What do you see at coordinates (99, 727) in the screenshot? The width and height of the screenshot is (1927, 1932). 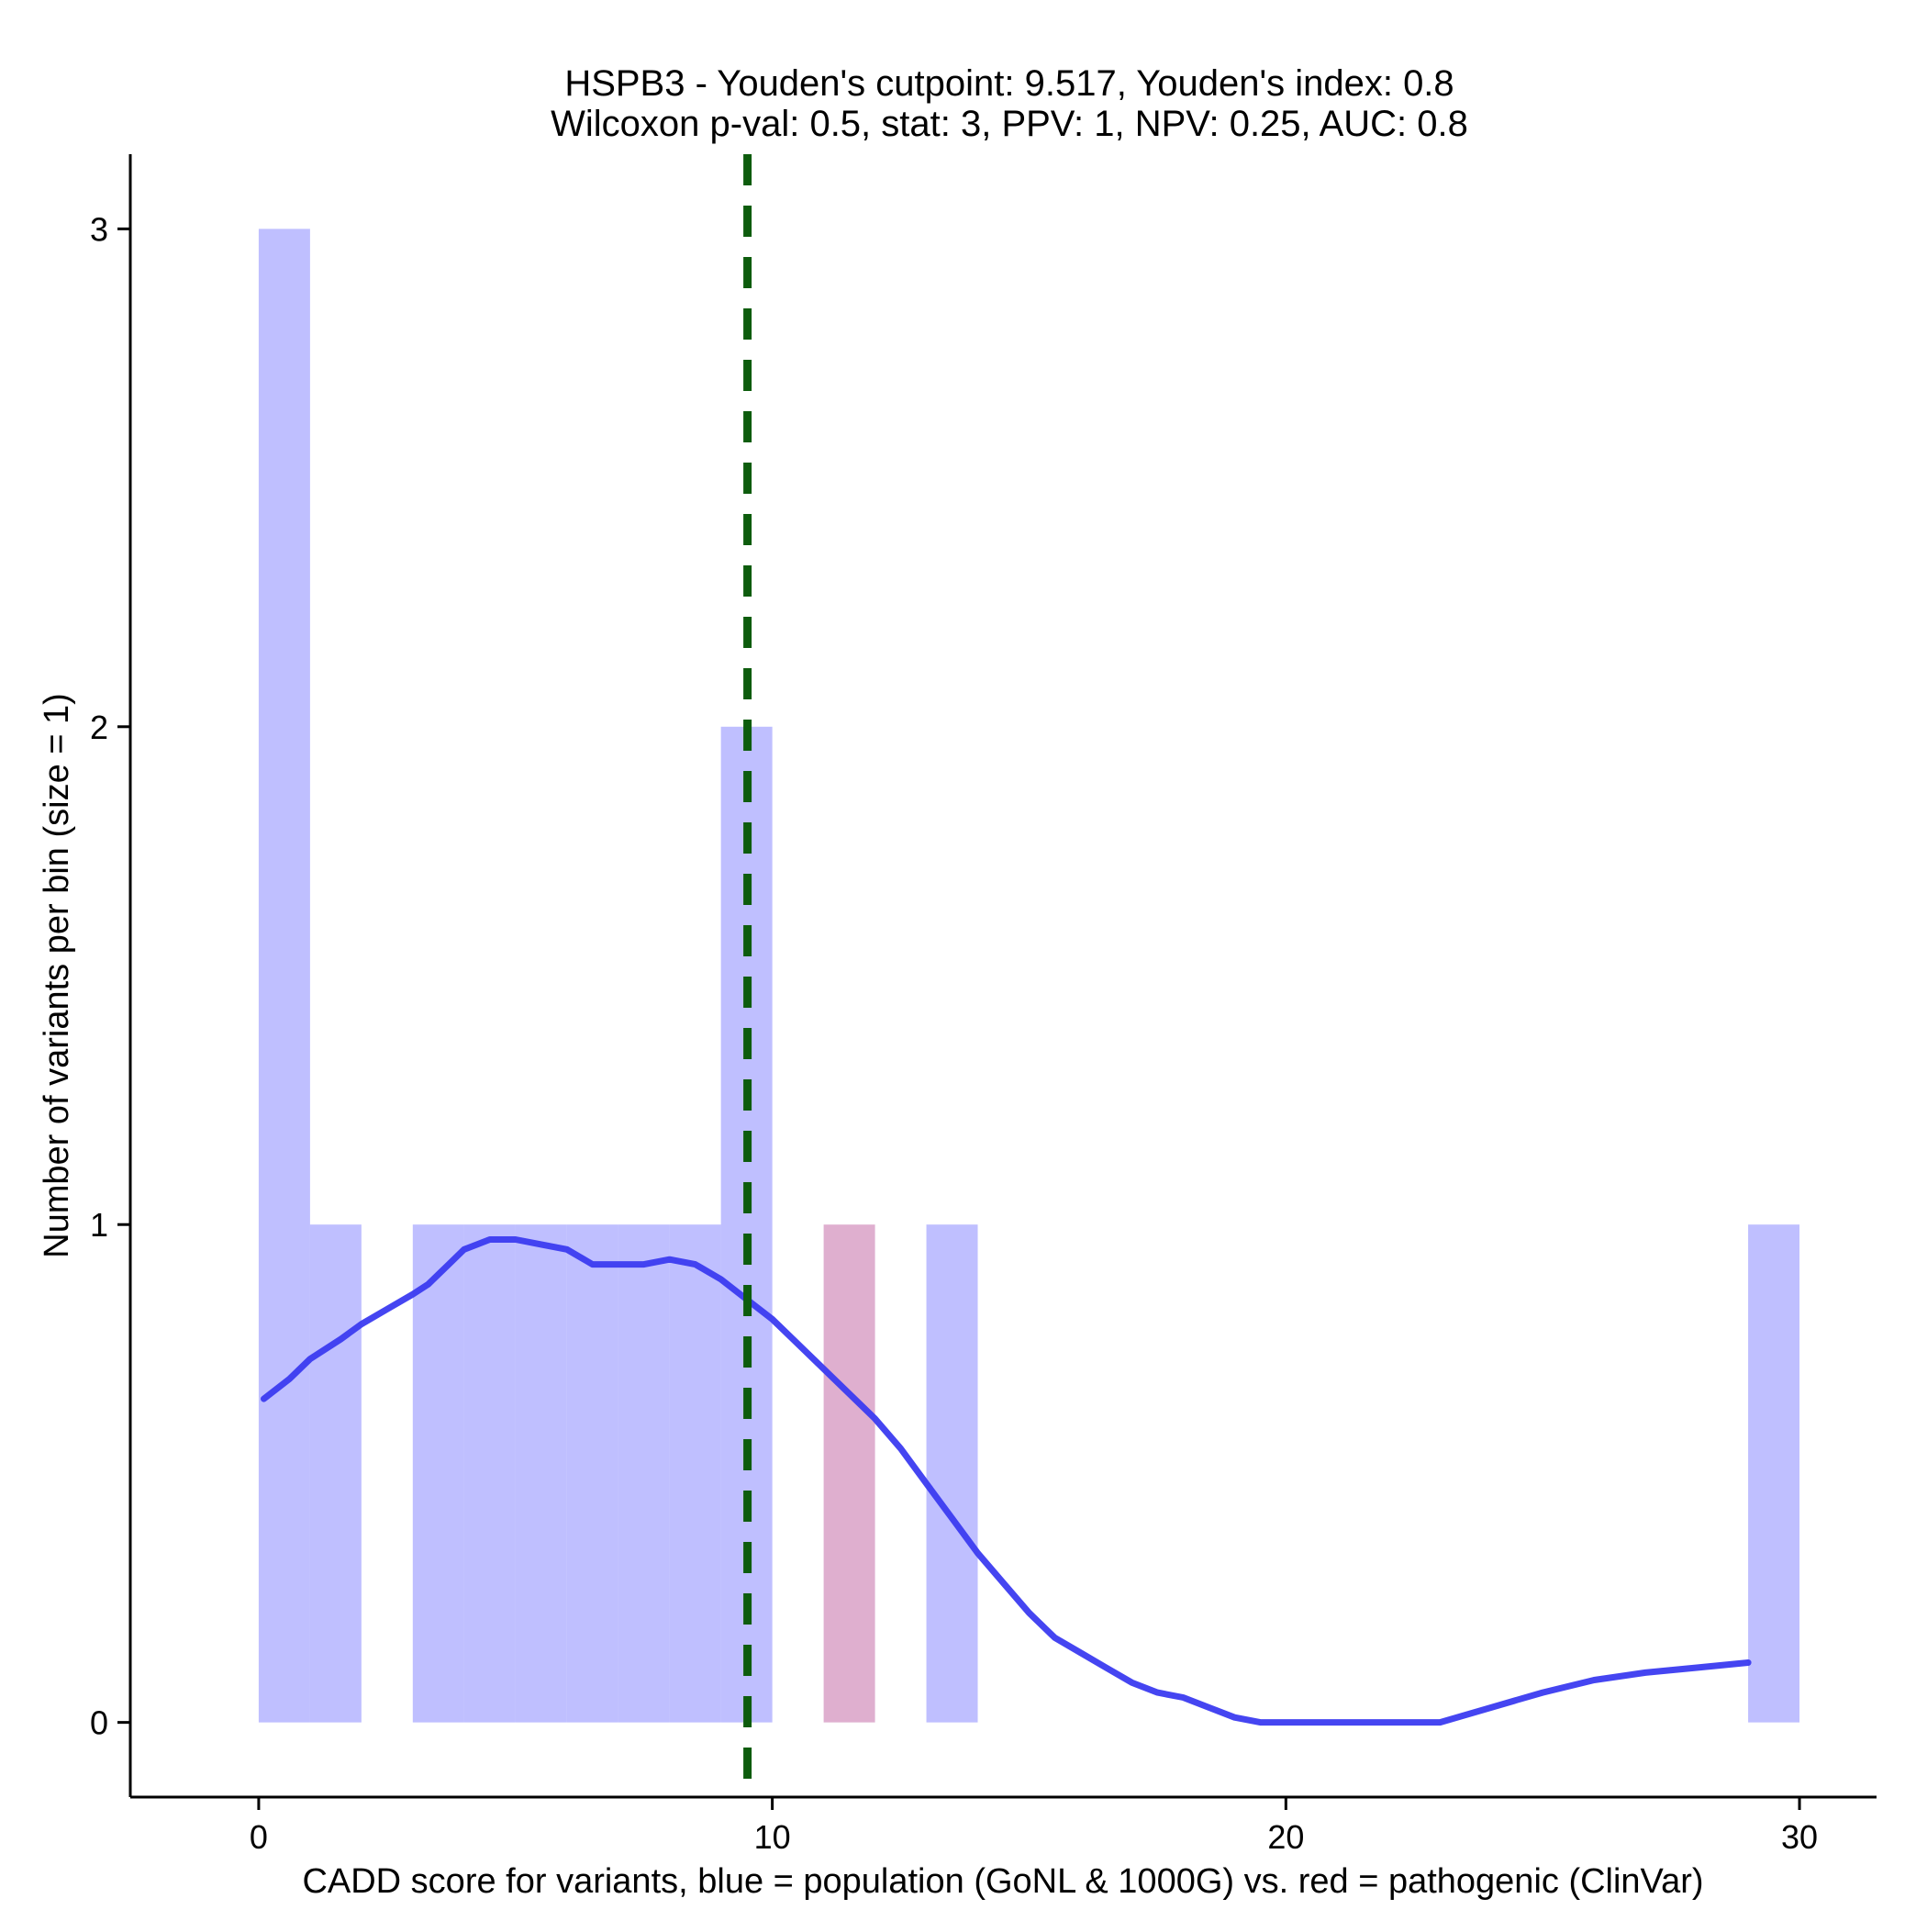 I see `y-tick-label-2: 2` at bounding box center [99, 727].